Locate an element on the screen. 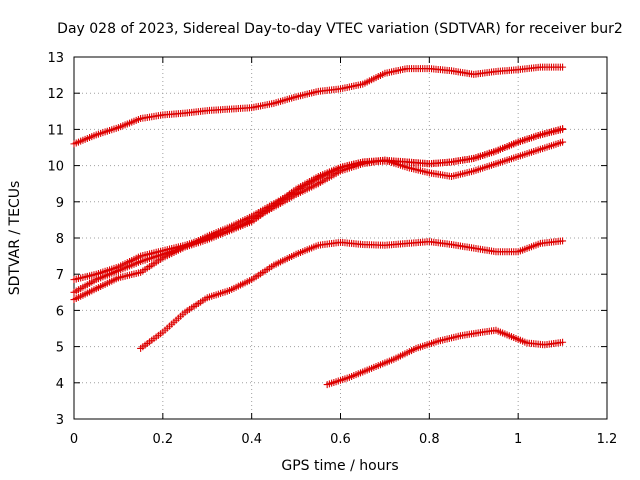 The width and height of the screenshot is (640, 480). y-tick-label: 6 is located at coordinates (60, 311).